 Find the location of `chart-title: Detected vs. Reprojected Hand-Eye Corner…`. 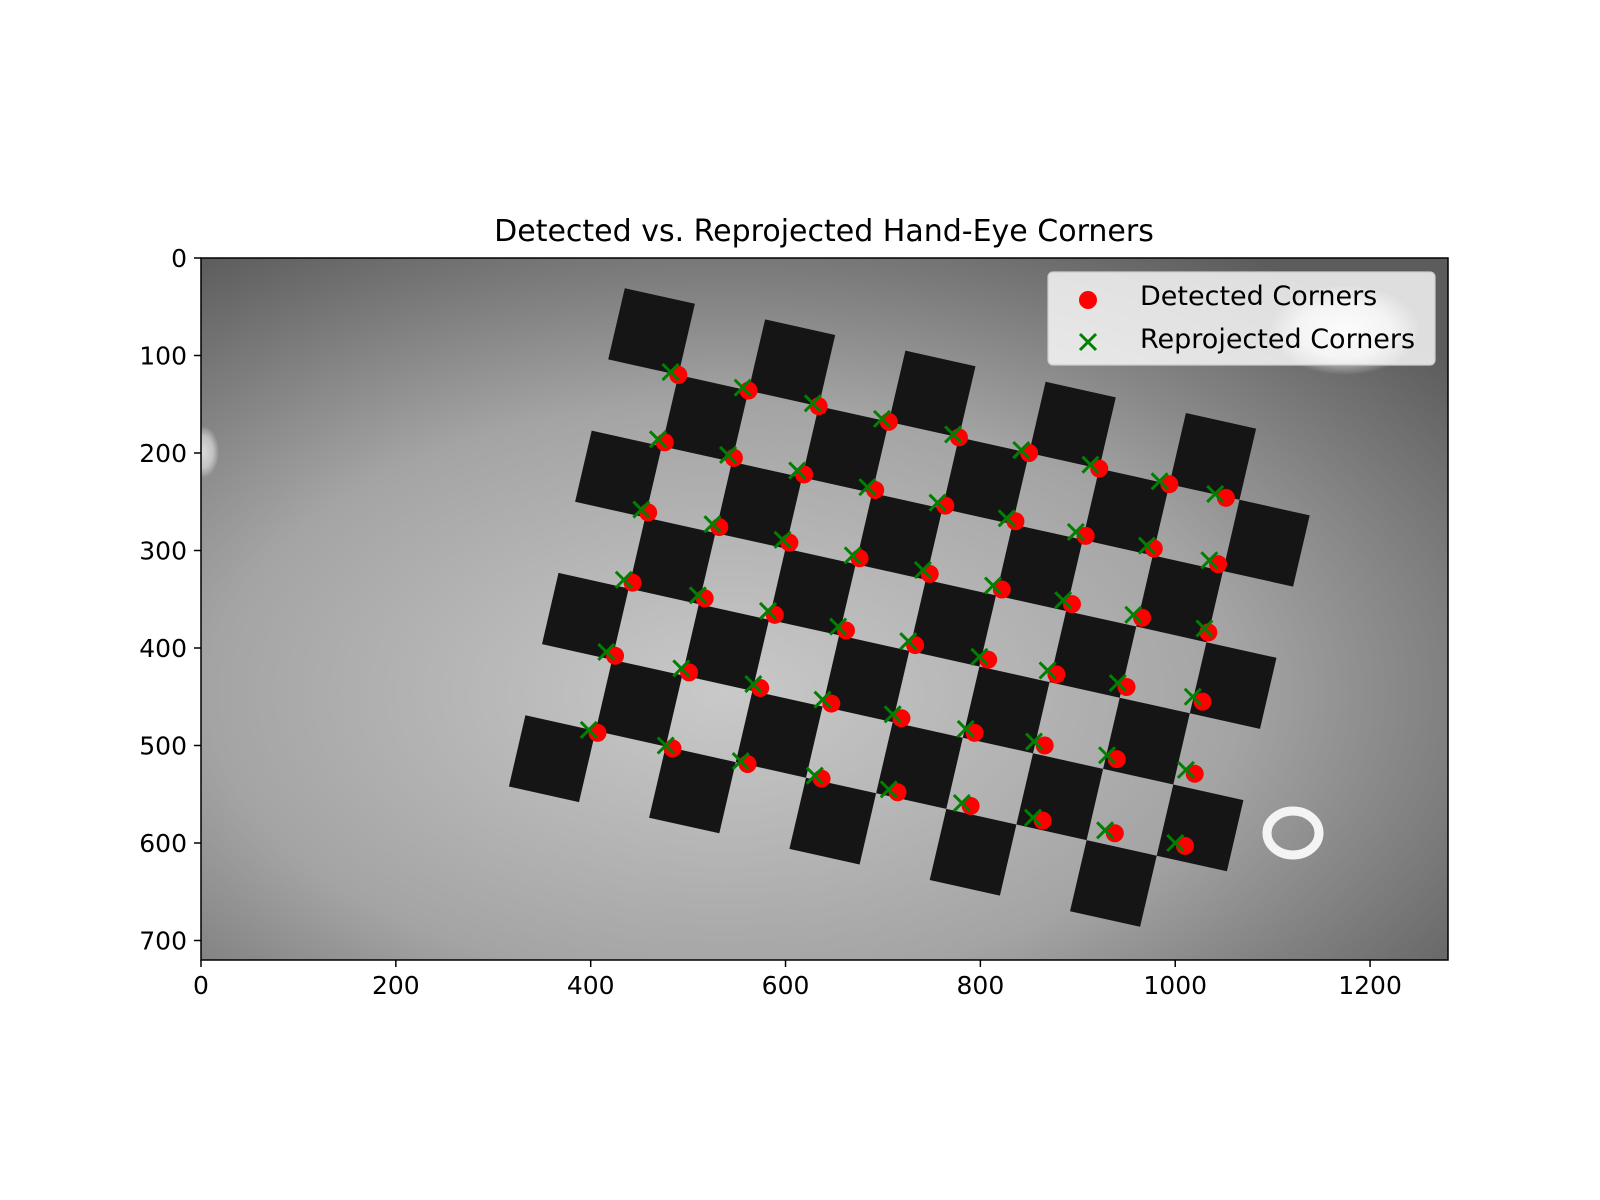

chart-title: Detected vs. Reprojected Hand-Eye Corner… is located at coordinates (824, 231).